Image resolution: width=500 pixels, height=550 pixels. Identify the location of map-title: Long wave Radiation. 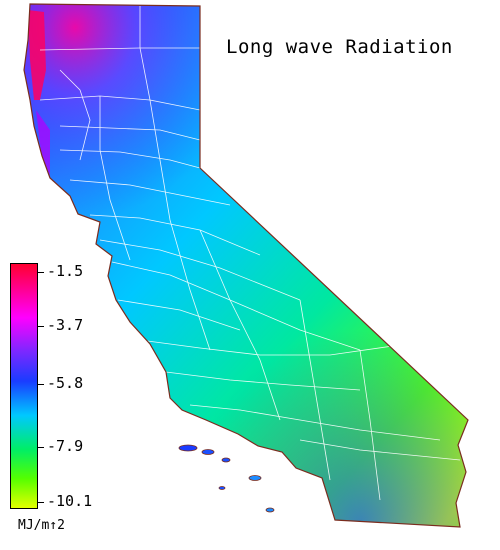
(339, 47).